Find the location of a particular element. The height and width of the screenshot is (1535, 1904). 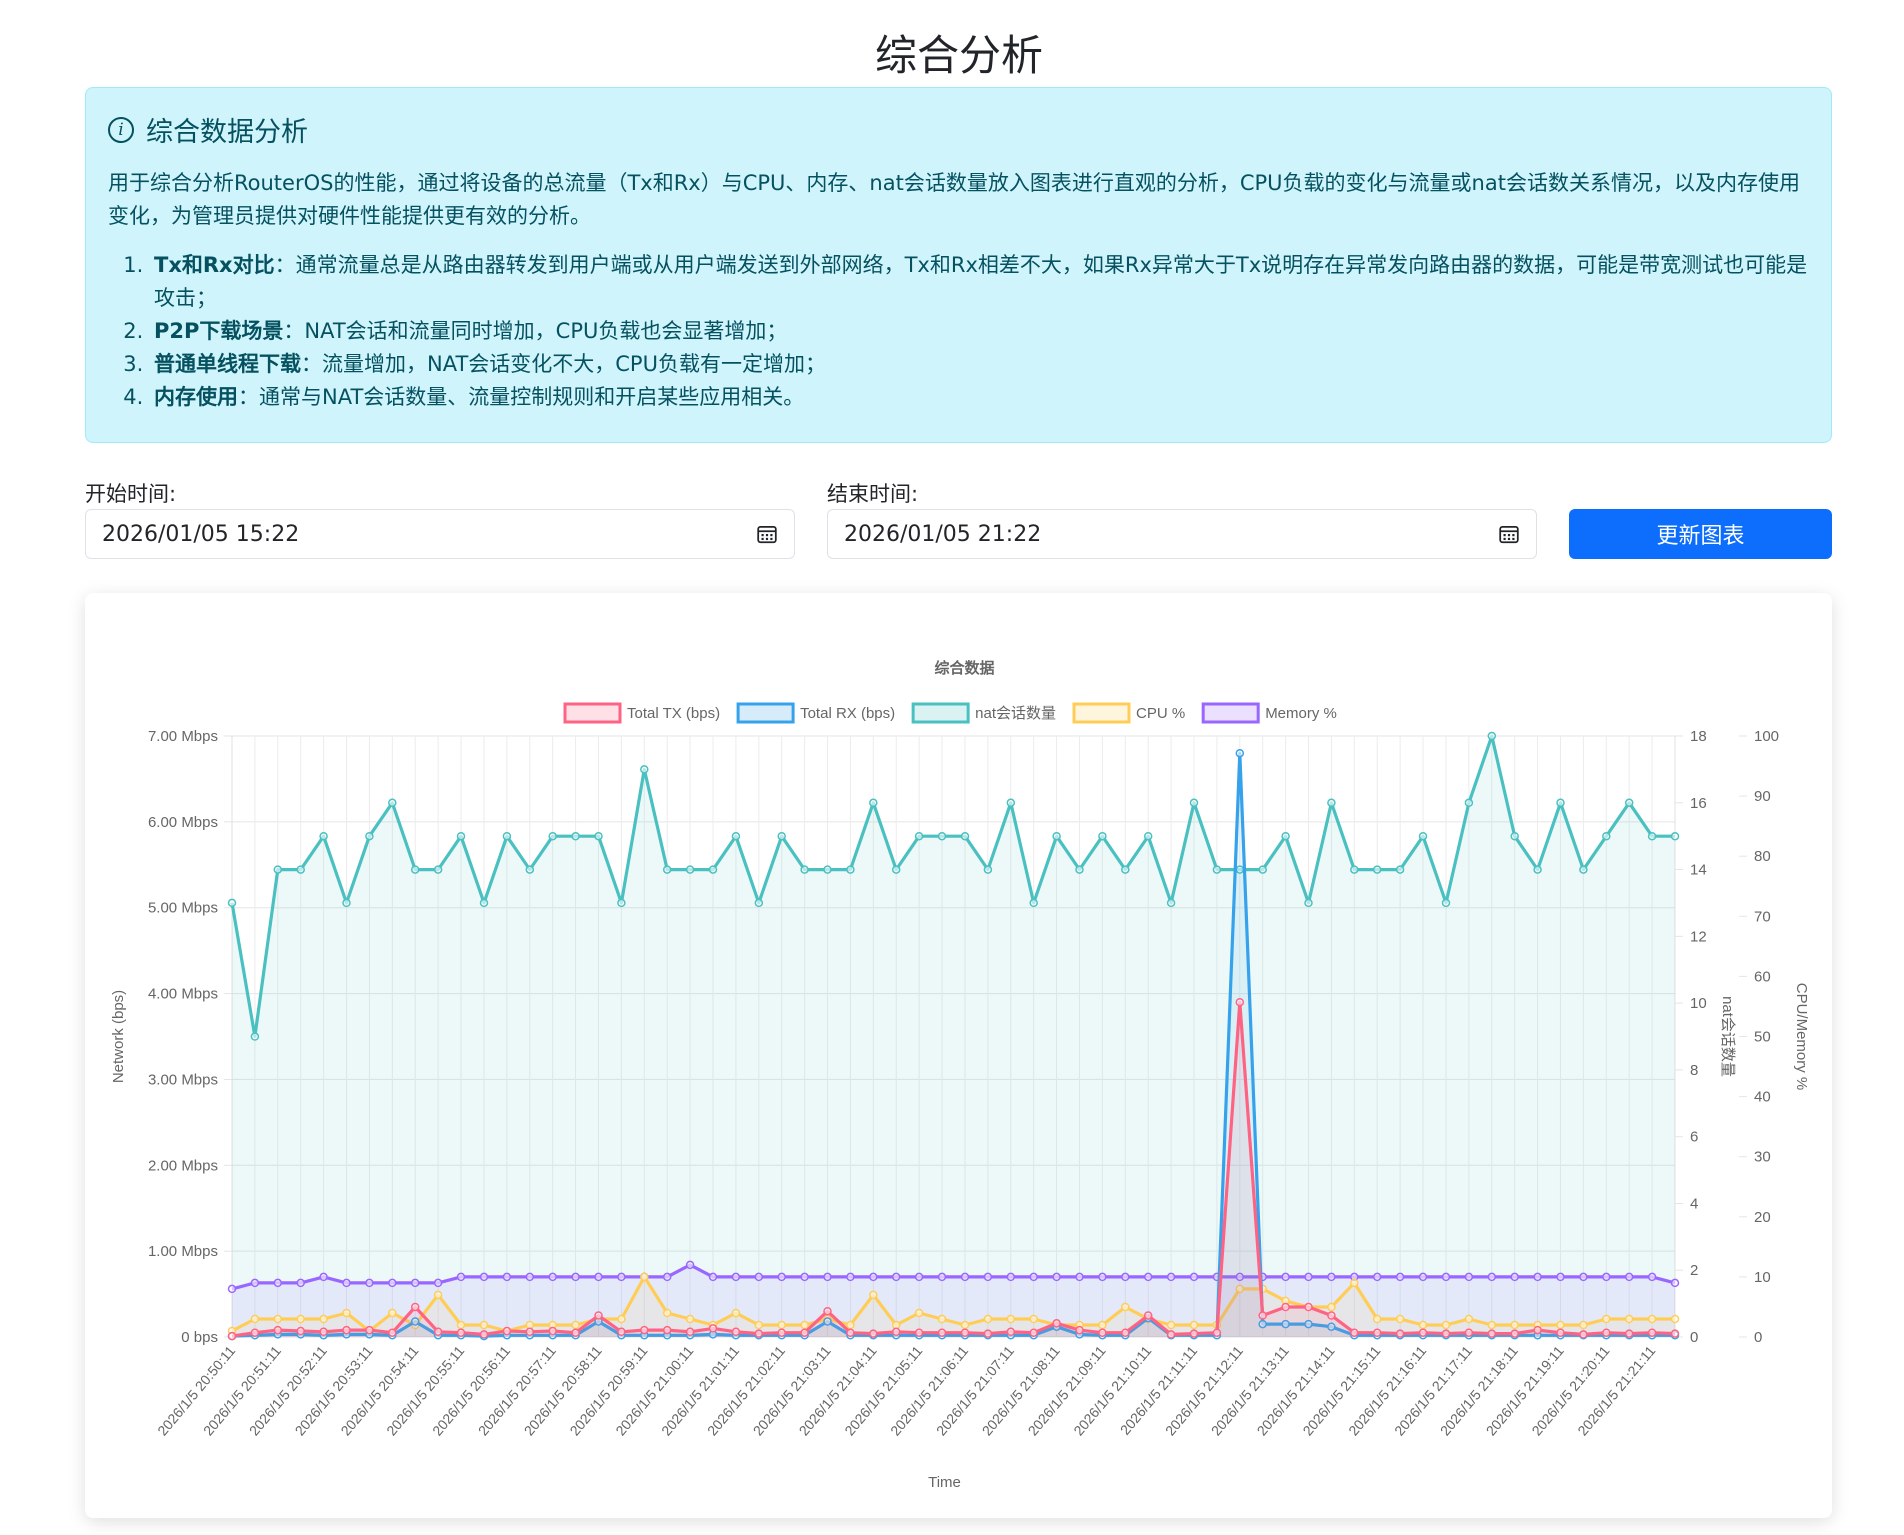

alert-item-text: ：通常与NAT会话数量、流量控制规则和开启某些应用相关。 is located at coordinates (521, 397).